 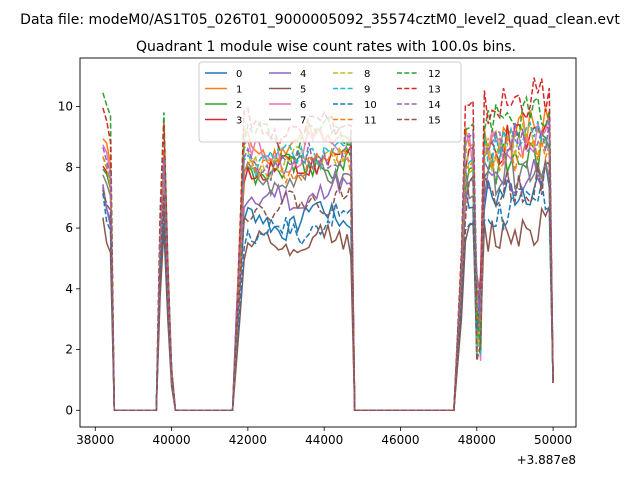 I want to click on x-tick-label: 42000, so click(x=248, y=440).